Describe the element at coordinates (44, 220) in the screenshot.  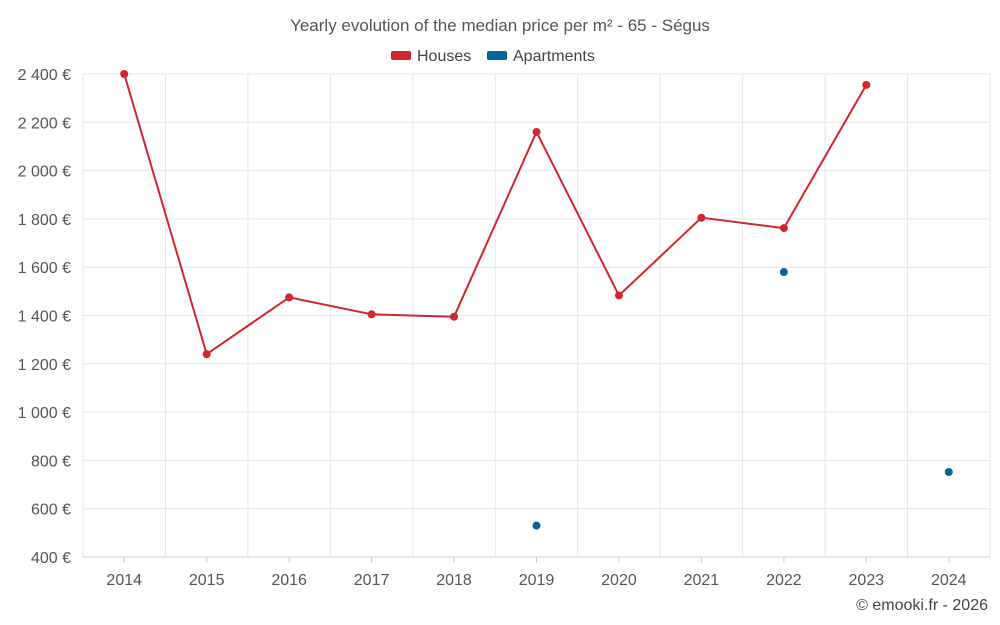
I see `y-tick-label: 1 800 €` at that location.